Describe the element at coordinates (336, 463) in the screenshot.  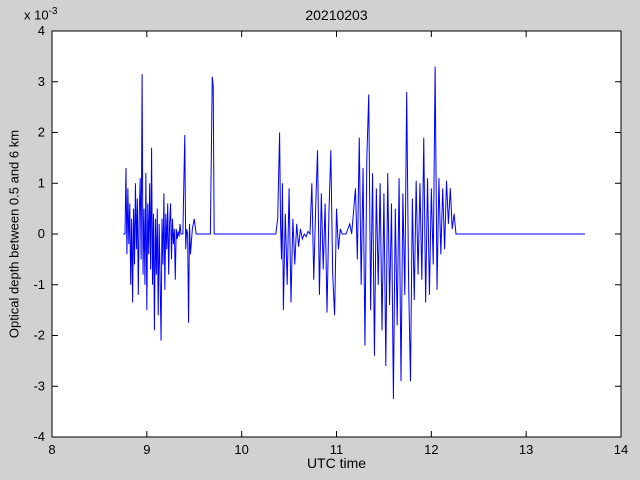
I see `x-axis-label: UTC time` at that location.